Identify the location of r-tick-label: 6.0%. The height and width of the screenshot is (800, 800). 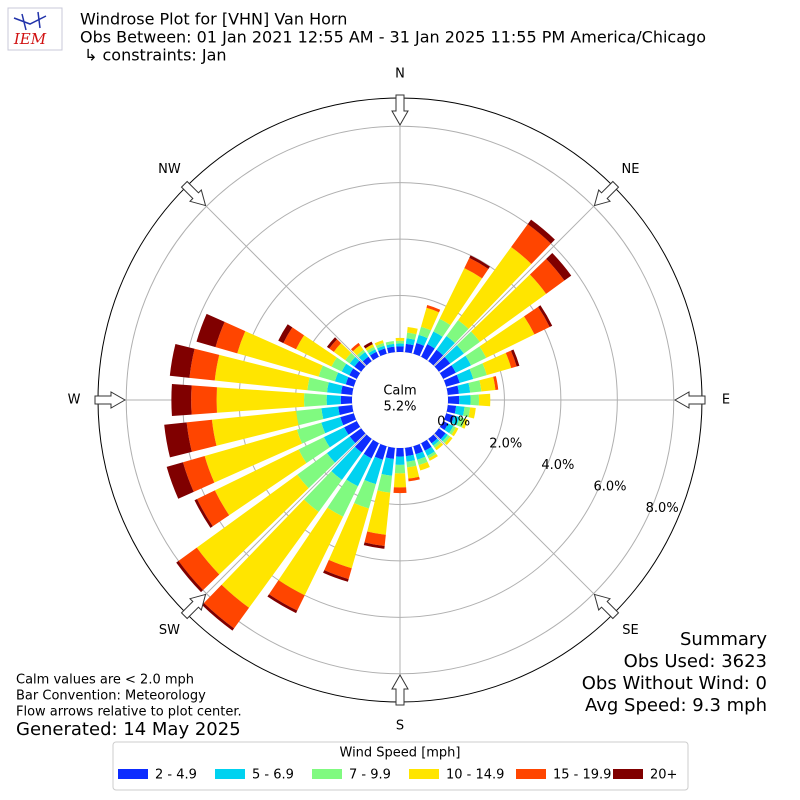
(610, 486).